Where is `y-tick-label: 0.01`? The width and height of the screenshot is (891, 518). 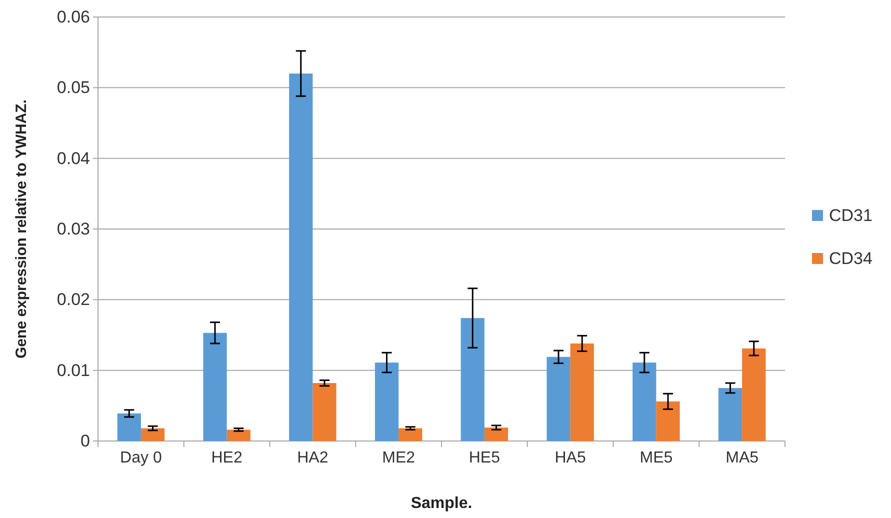
y-tick-label: 0.01 is located at coordinates (73, 370).